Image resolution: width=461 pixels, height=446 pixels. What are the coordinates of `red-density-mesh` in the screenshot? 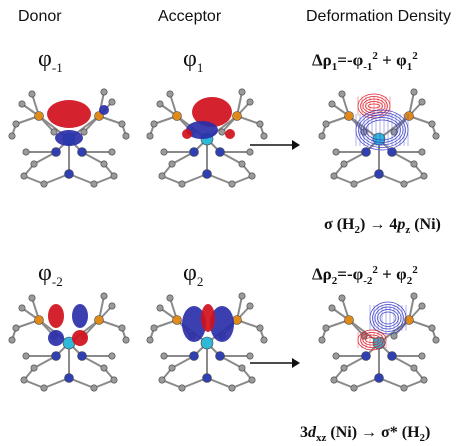 It's located at (372, 340).